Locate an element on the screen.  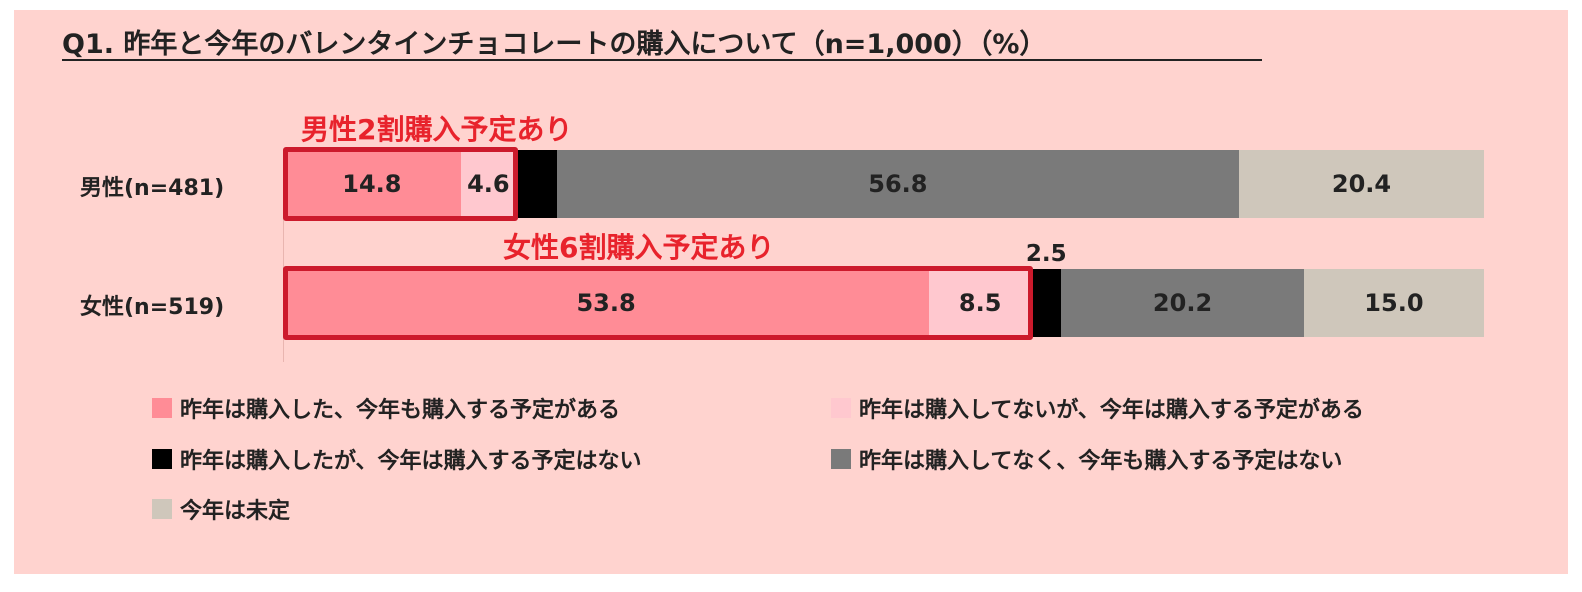
legend-label: 昨年は購入した、今年も購入する予定がある is located at coordinates (400, 410).